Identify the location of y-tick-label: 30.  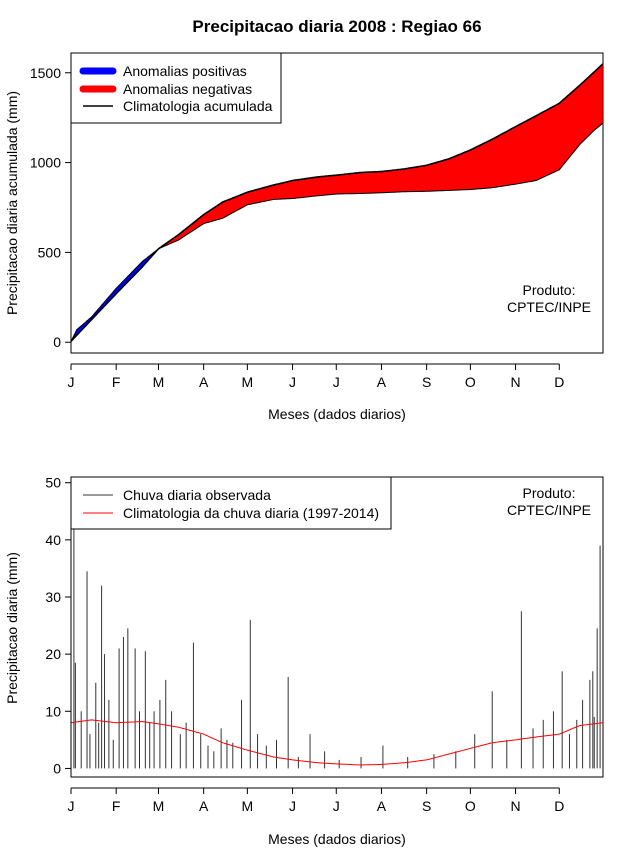
(53, 597).